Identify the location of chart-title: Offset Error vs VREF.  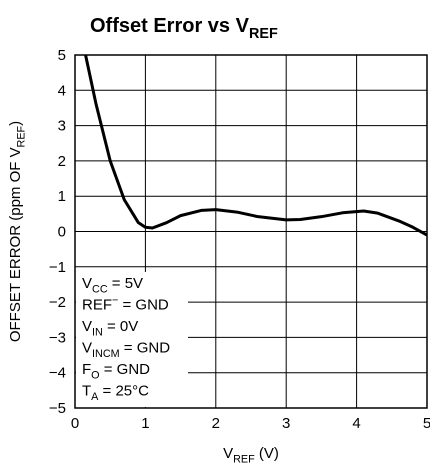
(184, 28).